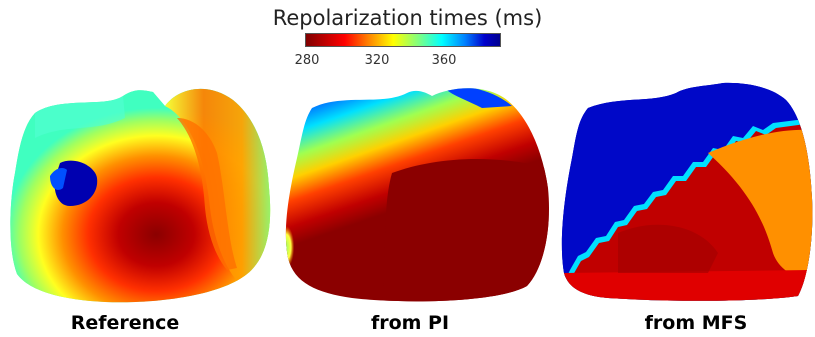 Image resolution: width=815 pixels, height=337 pixels. I want to click on panel-label-from-pi: from PI, so click(410, 323).